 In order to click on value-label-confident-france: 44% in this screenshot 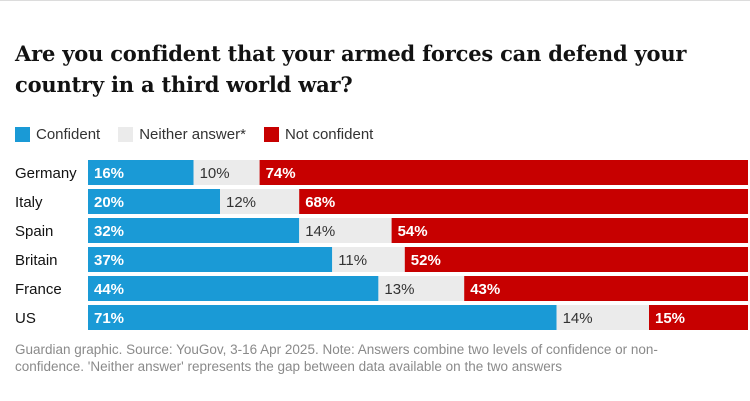, I will do `click(109, 289)`.